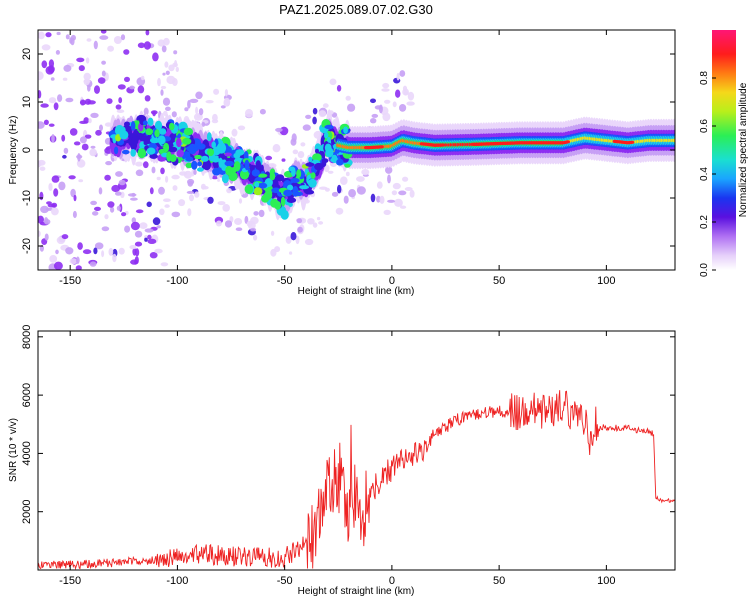 The width and height of the screenshot is (750, 600). What do you see at coordinates (27, 511) in the screenshot?
I see `y-tick-label: 2000` at bounding box center [27, 511].